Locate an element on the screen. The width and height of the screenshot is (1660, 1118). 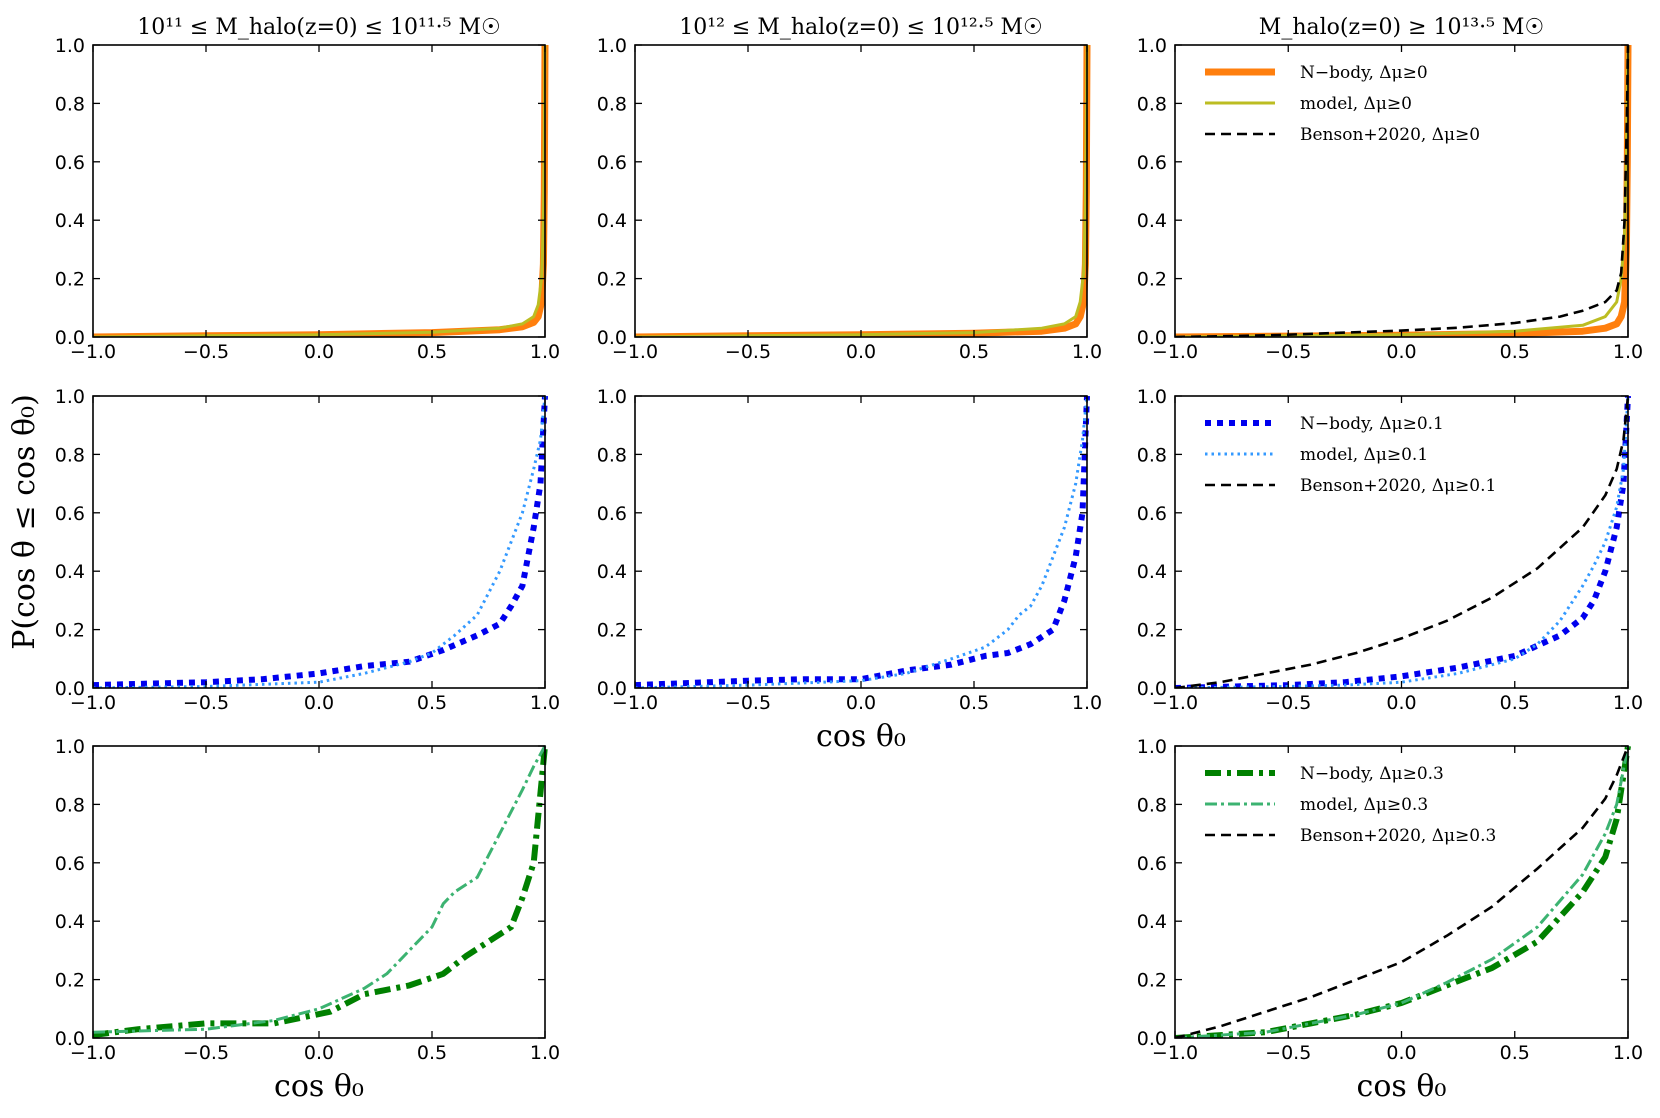
panel-title: 10¹¹ ≤ M_halo(z=0) ≤ 10¹¹·⁵ M☉ is located at coordinates (318, 27).